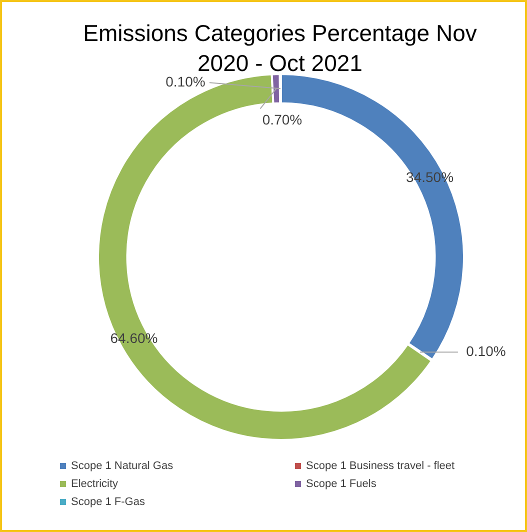 The image size is (527, 532). What do you see at coordinates (108, 502) in the screenshot?
I see `legend-label: Scope 1 F-Gas` at bounding box center [108, 502].